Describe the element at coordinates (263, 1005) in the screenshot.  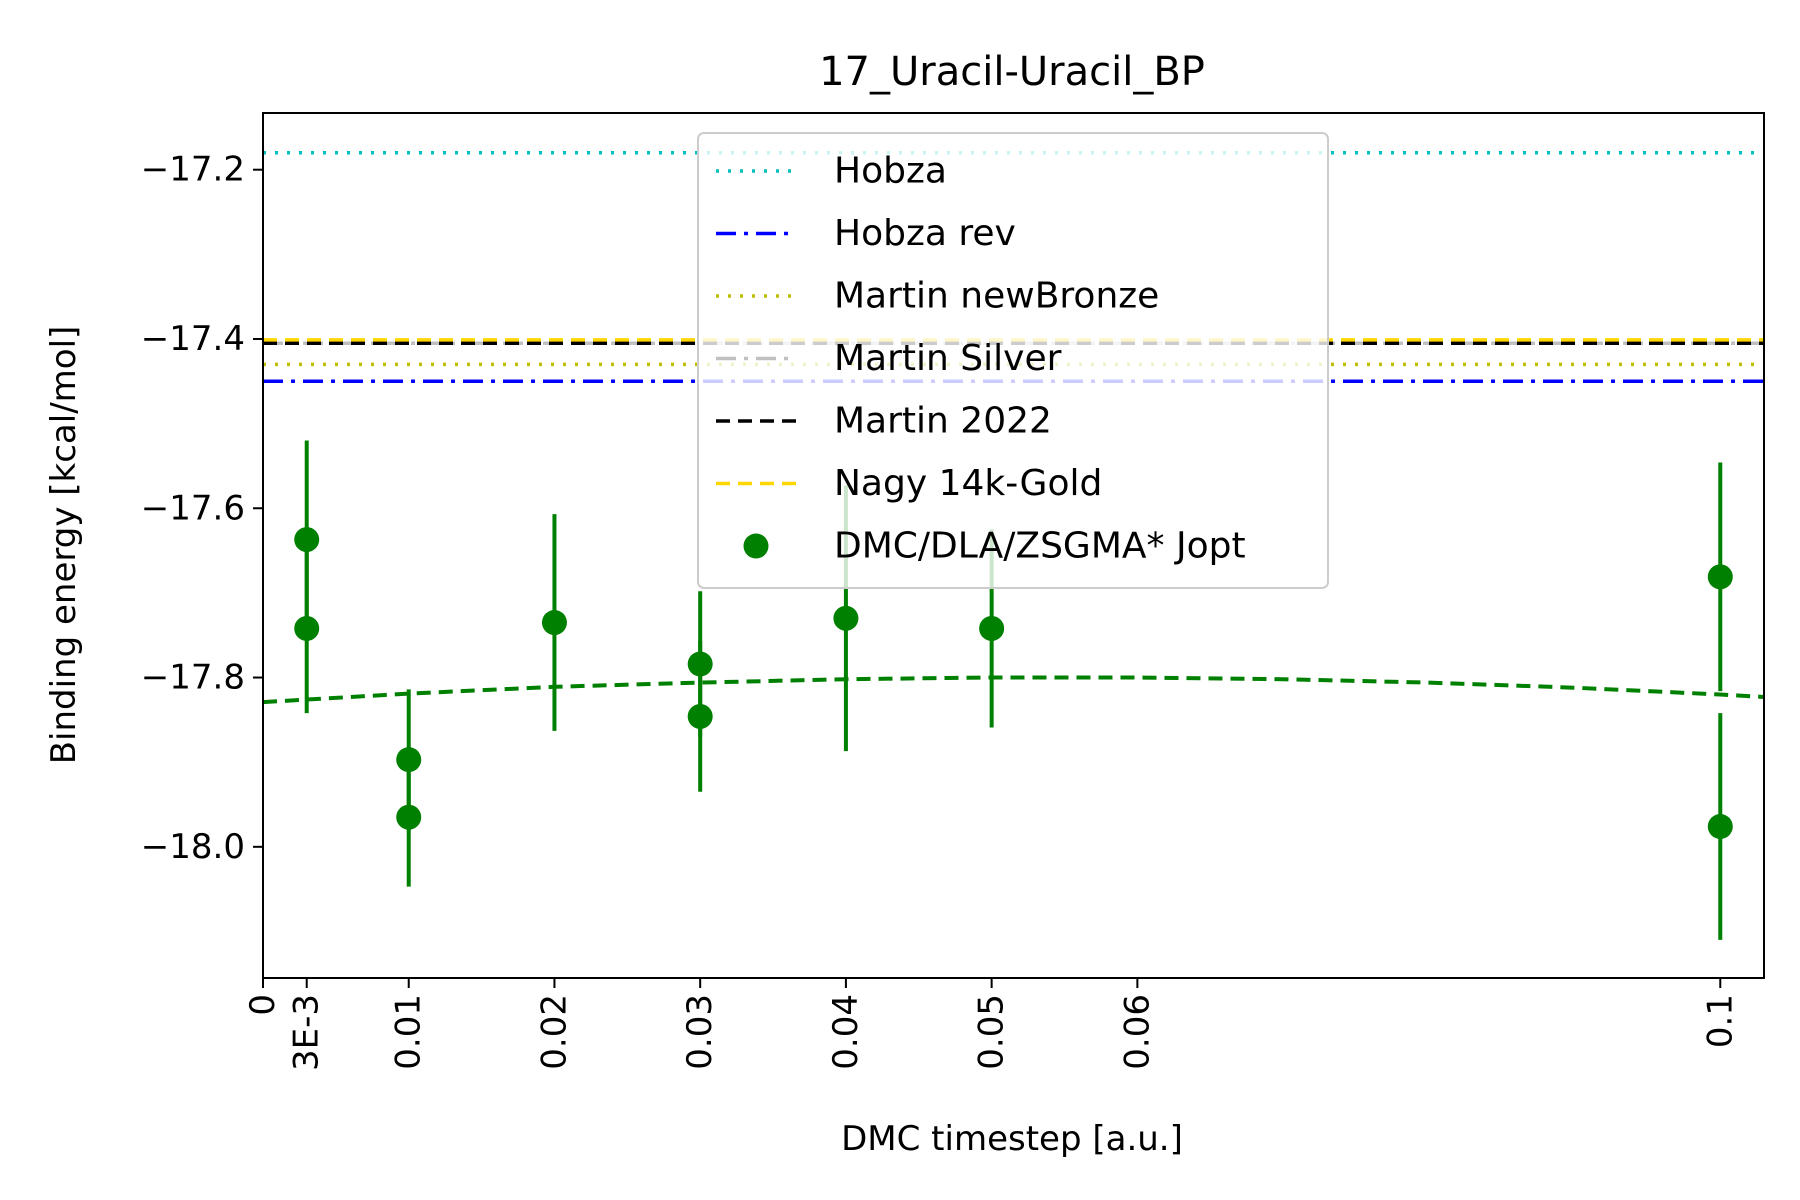
I see `x-tick-label-0: 0` at that location.